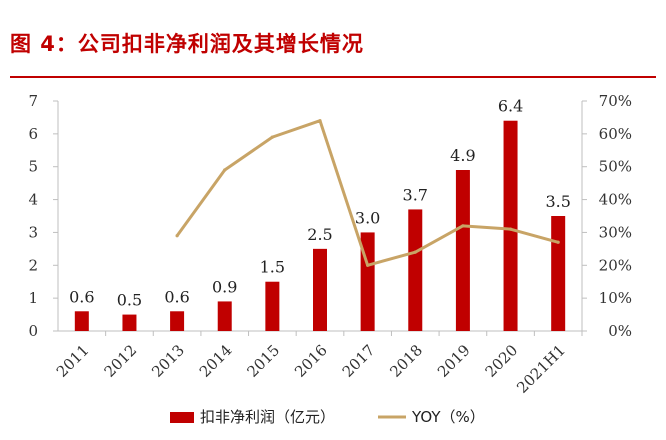 Image resolution: width=666 pixels, height=440 pixels. Describe the element at coordinates (620, 331) in the screenshot. I see `y-right-tick-label: 0%` at that location.